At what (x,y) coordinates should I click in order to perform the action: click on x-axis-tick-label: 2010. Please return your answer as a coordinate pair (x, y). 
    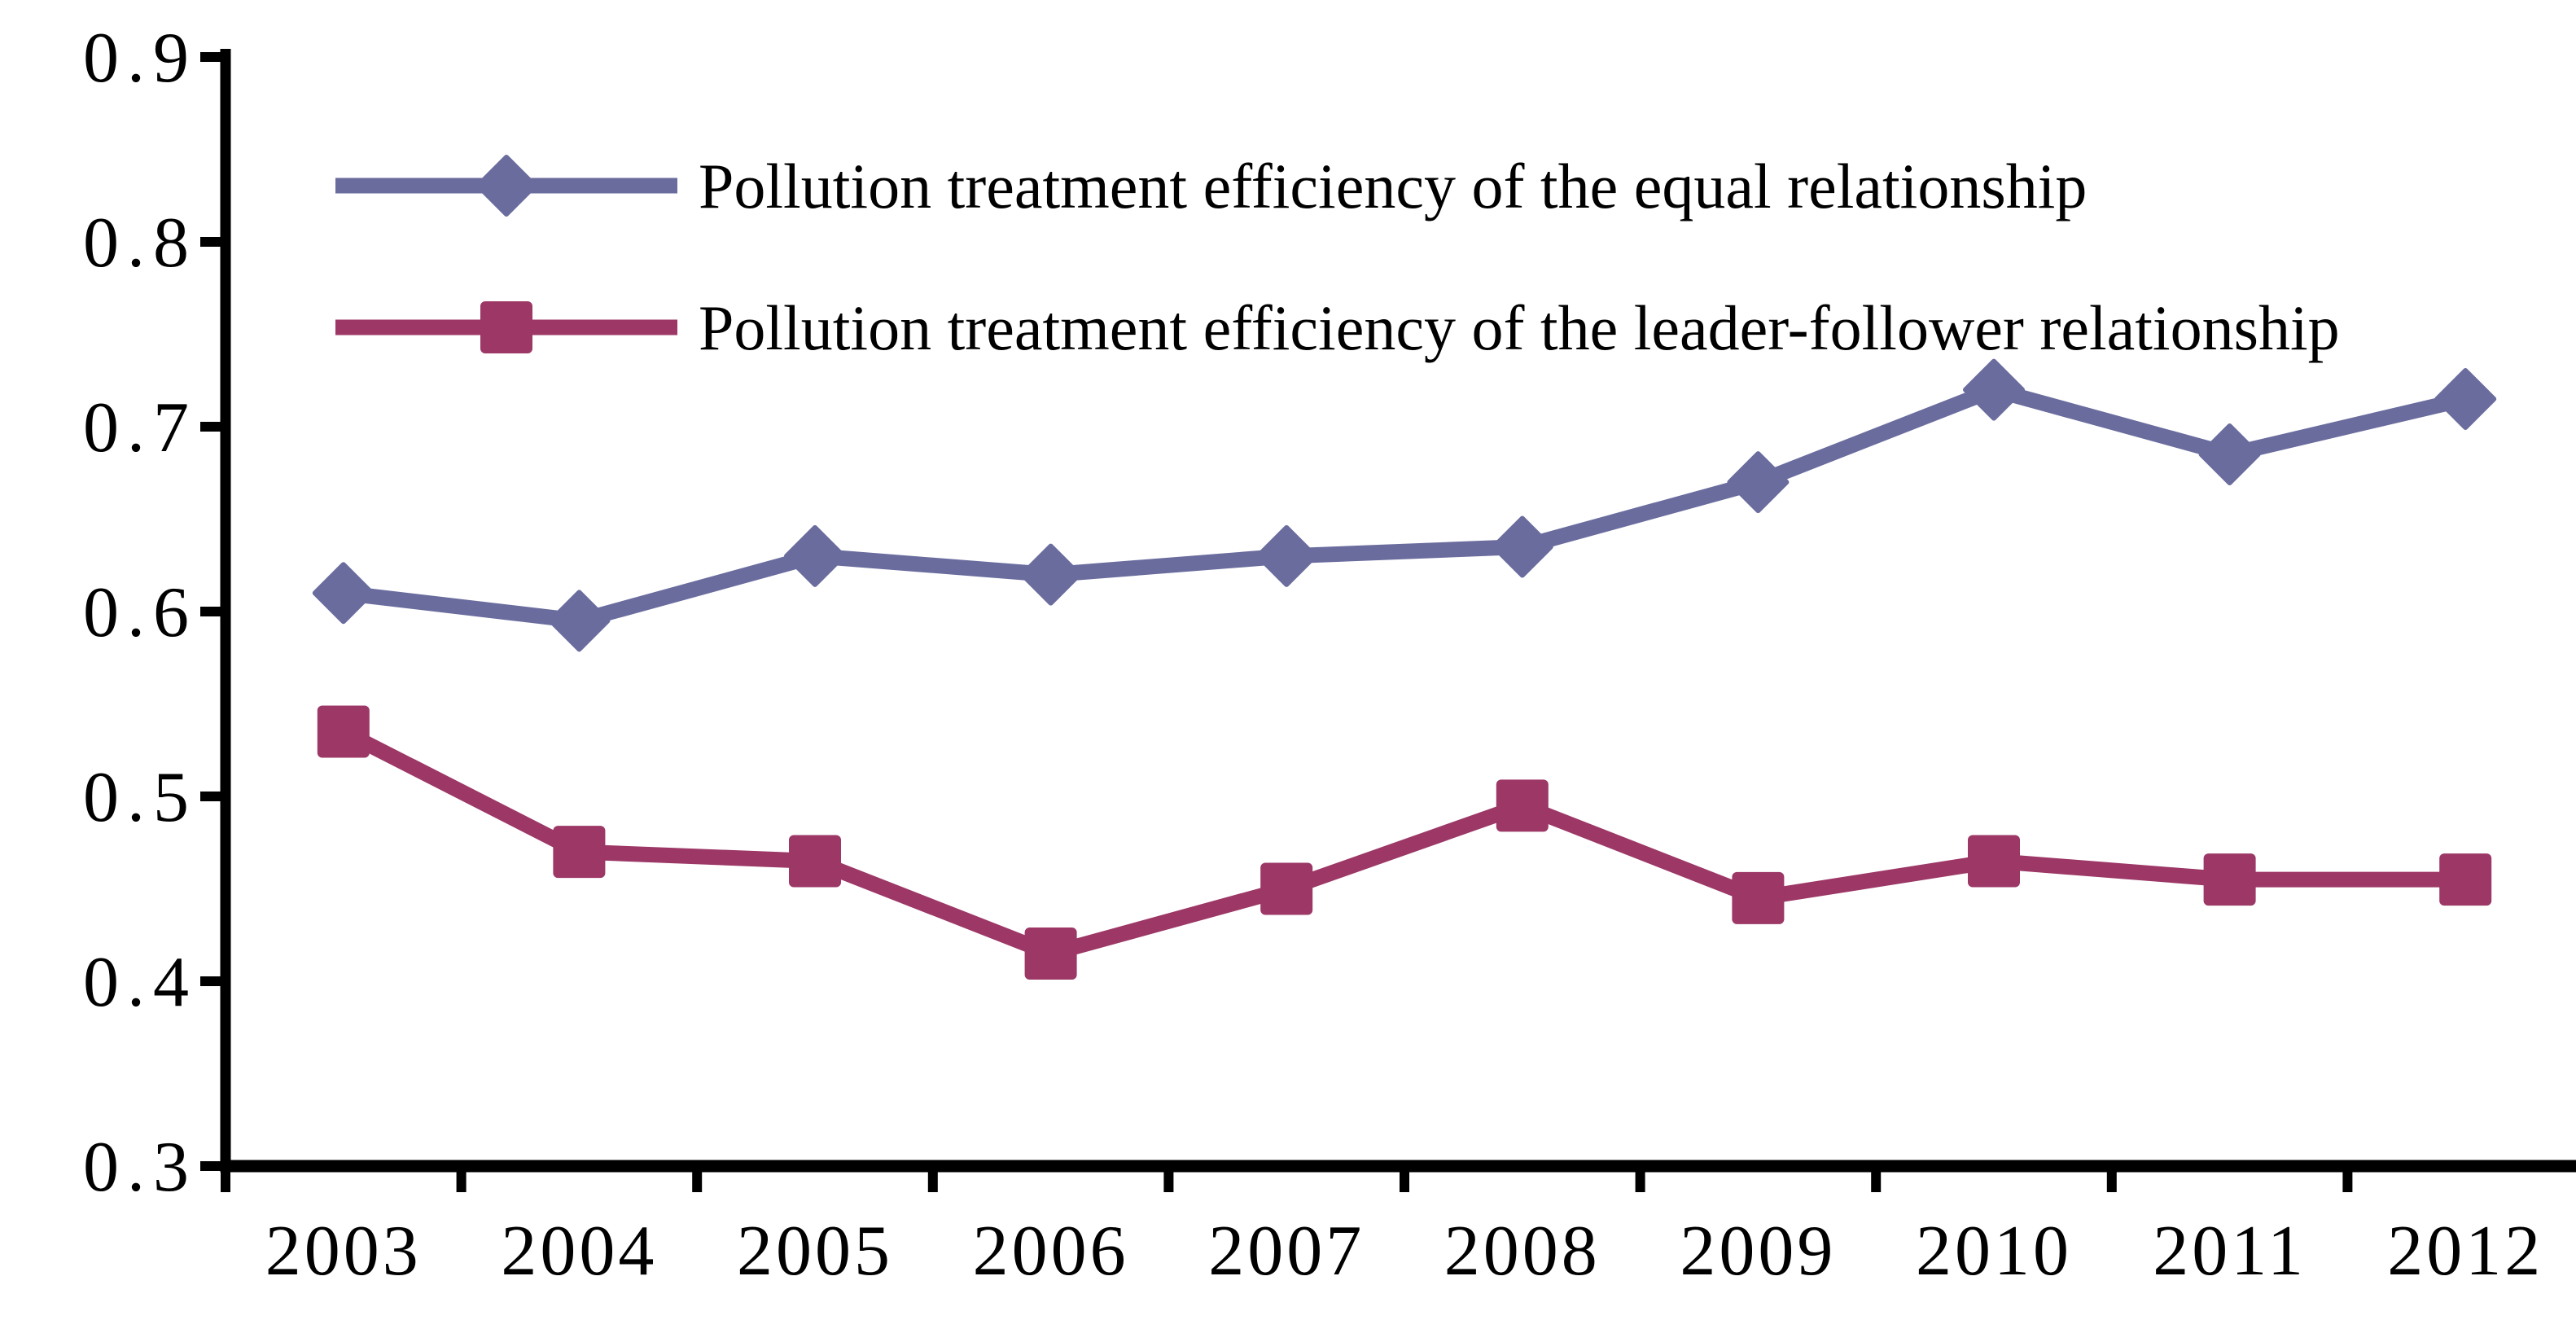
    Looking at the image, I should click on (1994, 1251).